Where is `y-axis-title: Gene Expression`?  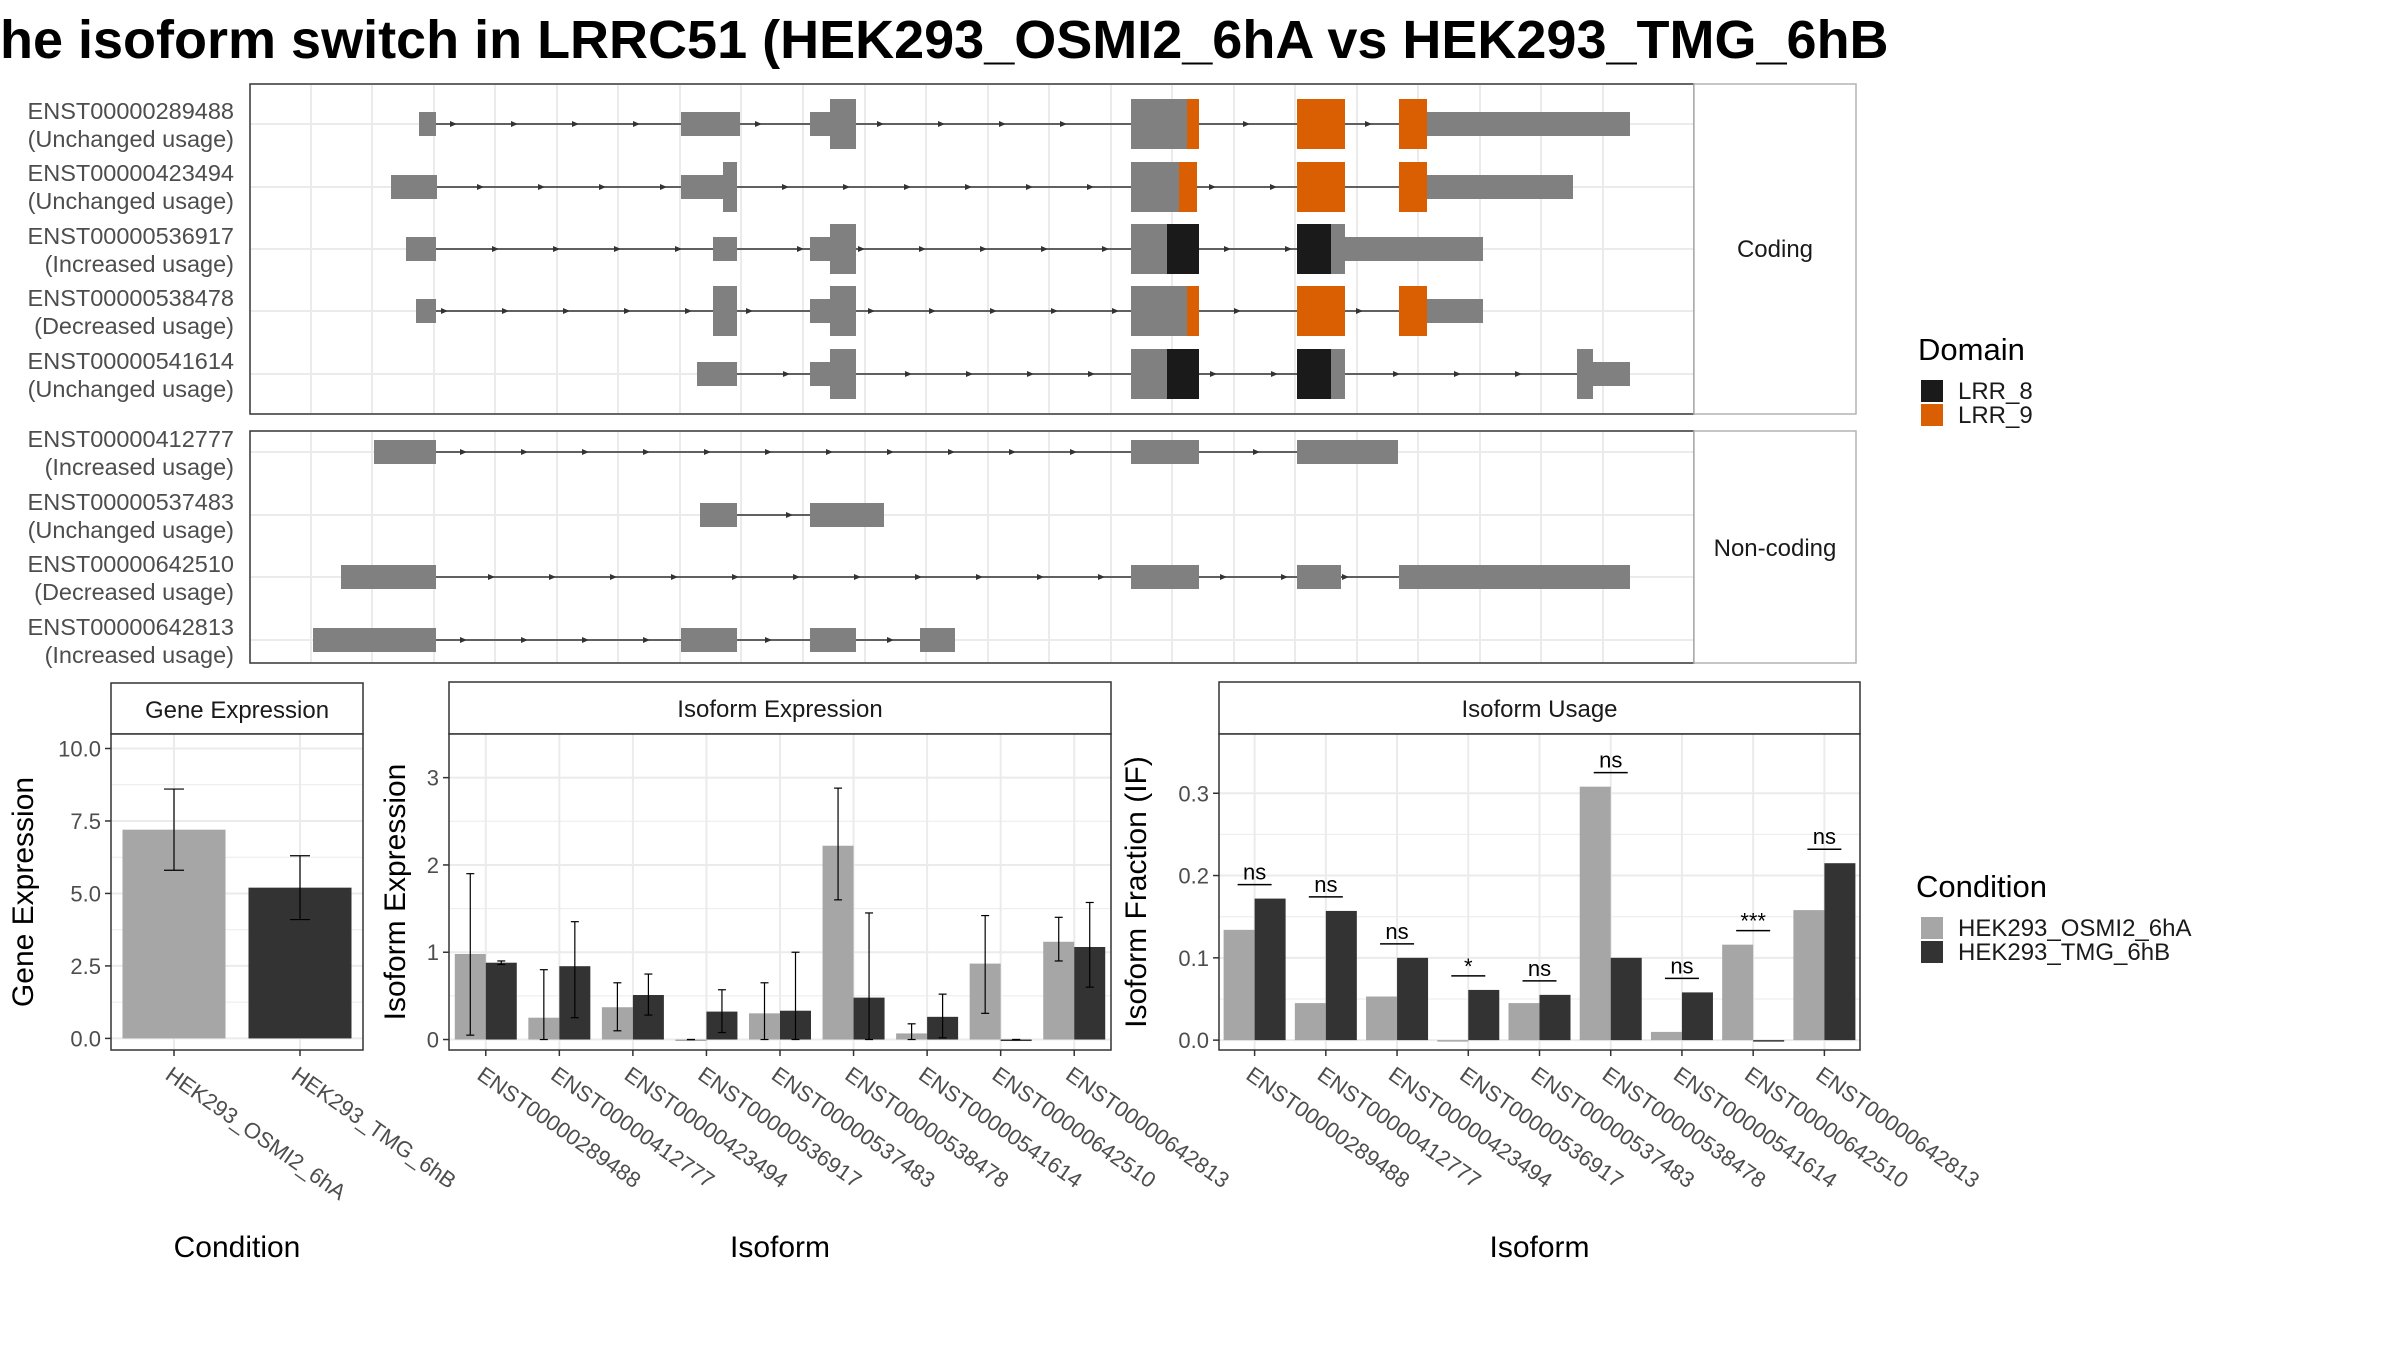
y-axis-title: Gene Expression is located at coordinates (23, 892).